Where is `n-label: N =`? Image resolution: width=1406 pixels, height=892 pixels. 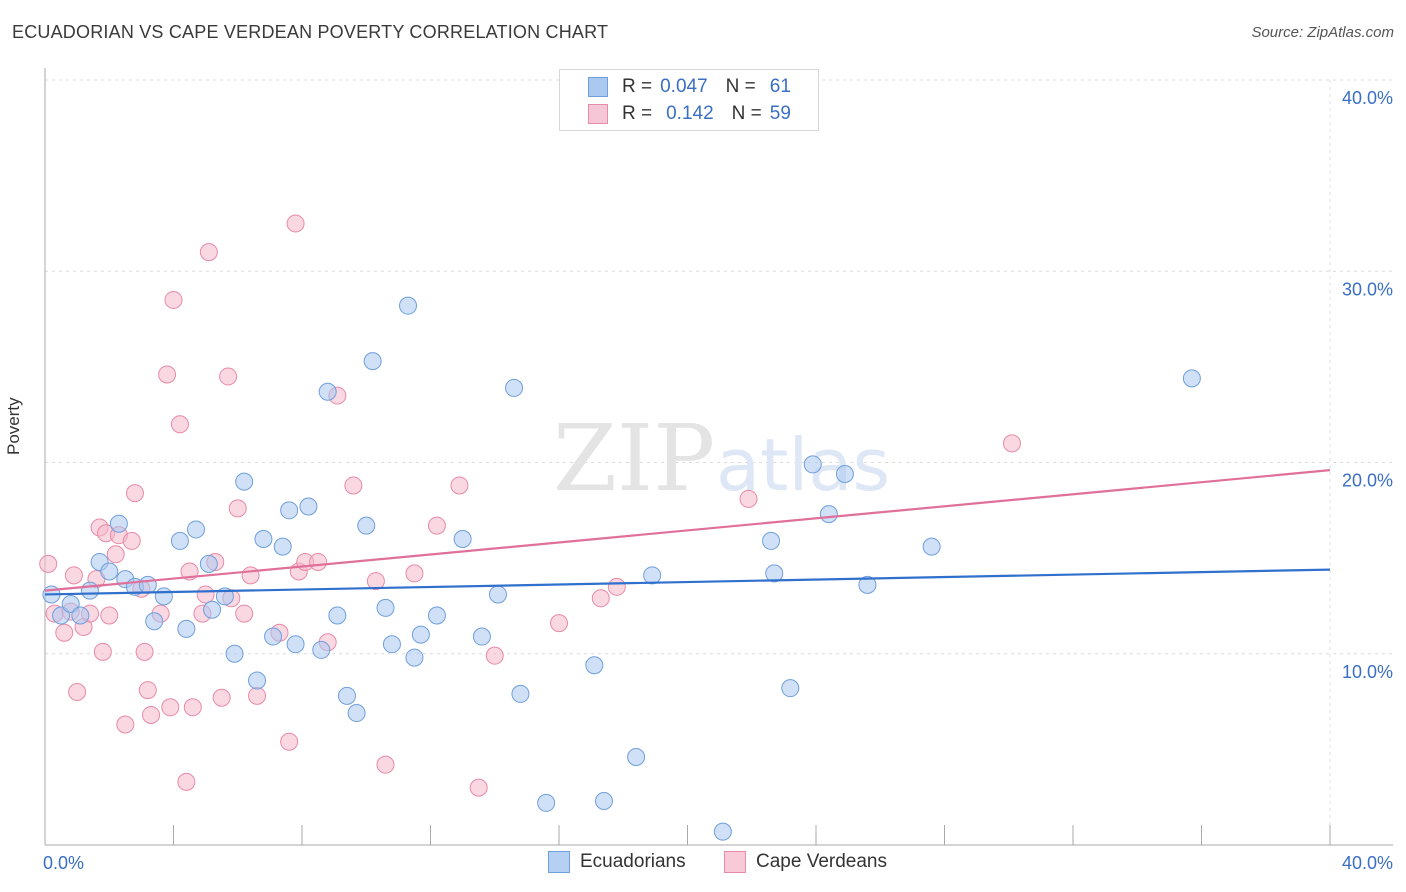 n-label: N = is located at coordinates (740, 86).